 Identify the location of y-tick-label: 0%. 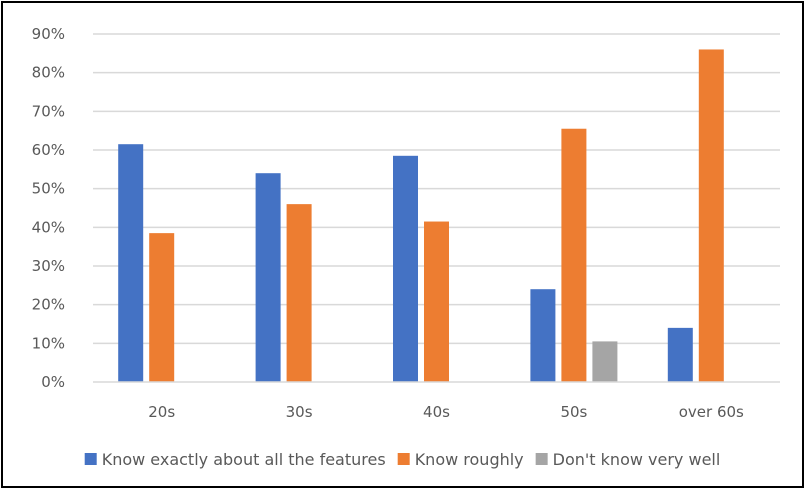
(53, 382).